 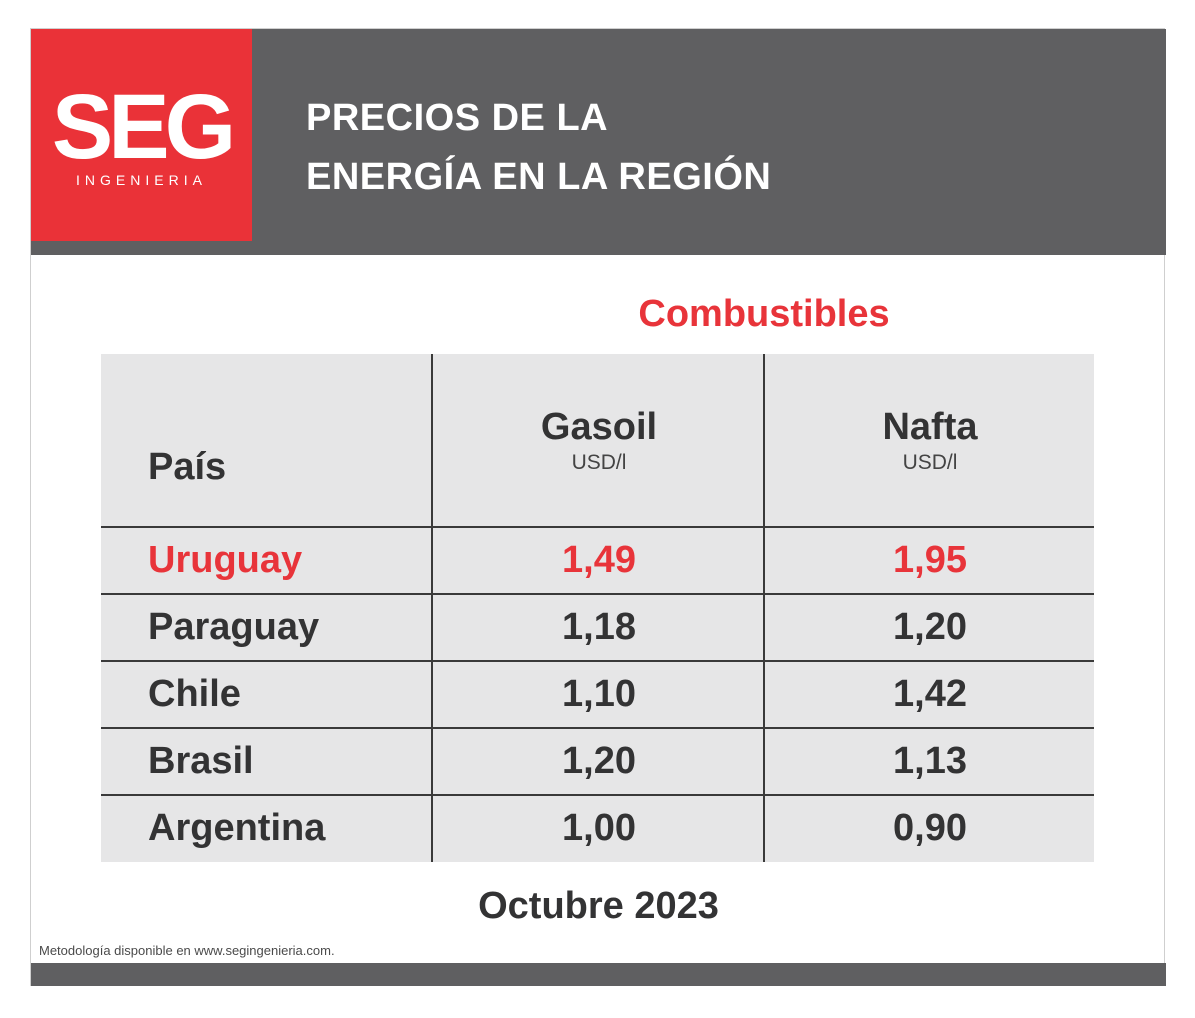 I want to click on bottom-bar, so click(x=598, y=974).